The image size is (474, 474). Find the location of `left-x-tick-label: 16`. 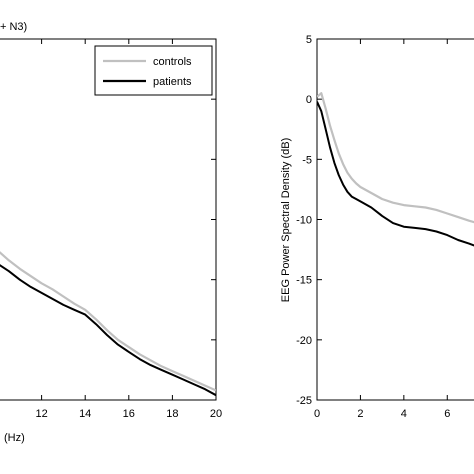

left-x-tick-label: 16 is located at coordinates (129, 414).